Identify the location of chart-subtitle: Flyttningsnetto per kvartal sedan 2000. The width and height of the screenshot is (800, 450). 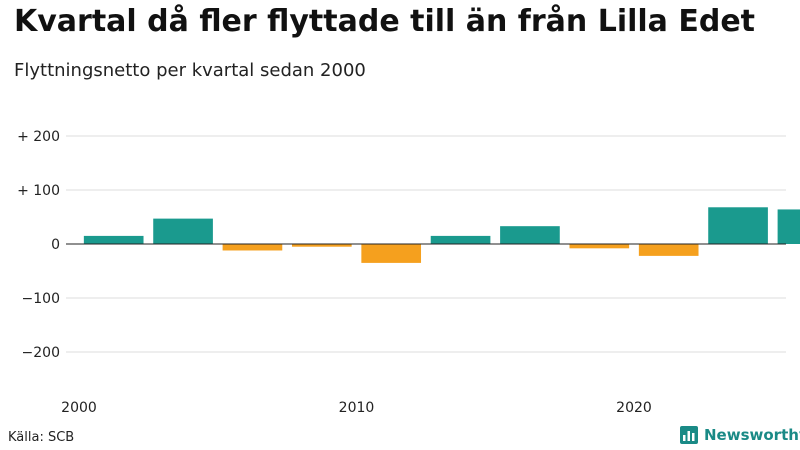
(190, 70).